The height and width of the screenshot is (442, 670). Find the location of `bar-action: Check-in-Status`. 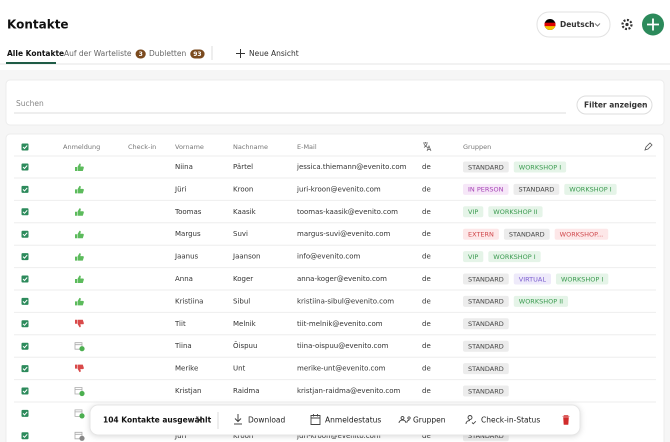

bar-action: Check-in-Status is located at coordinates (510, 420).